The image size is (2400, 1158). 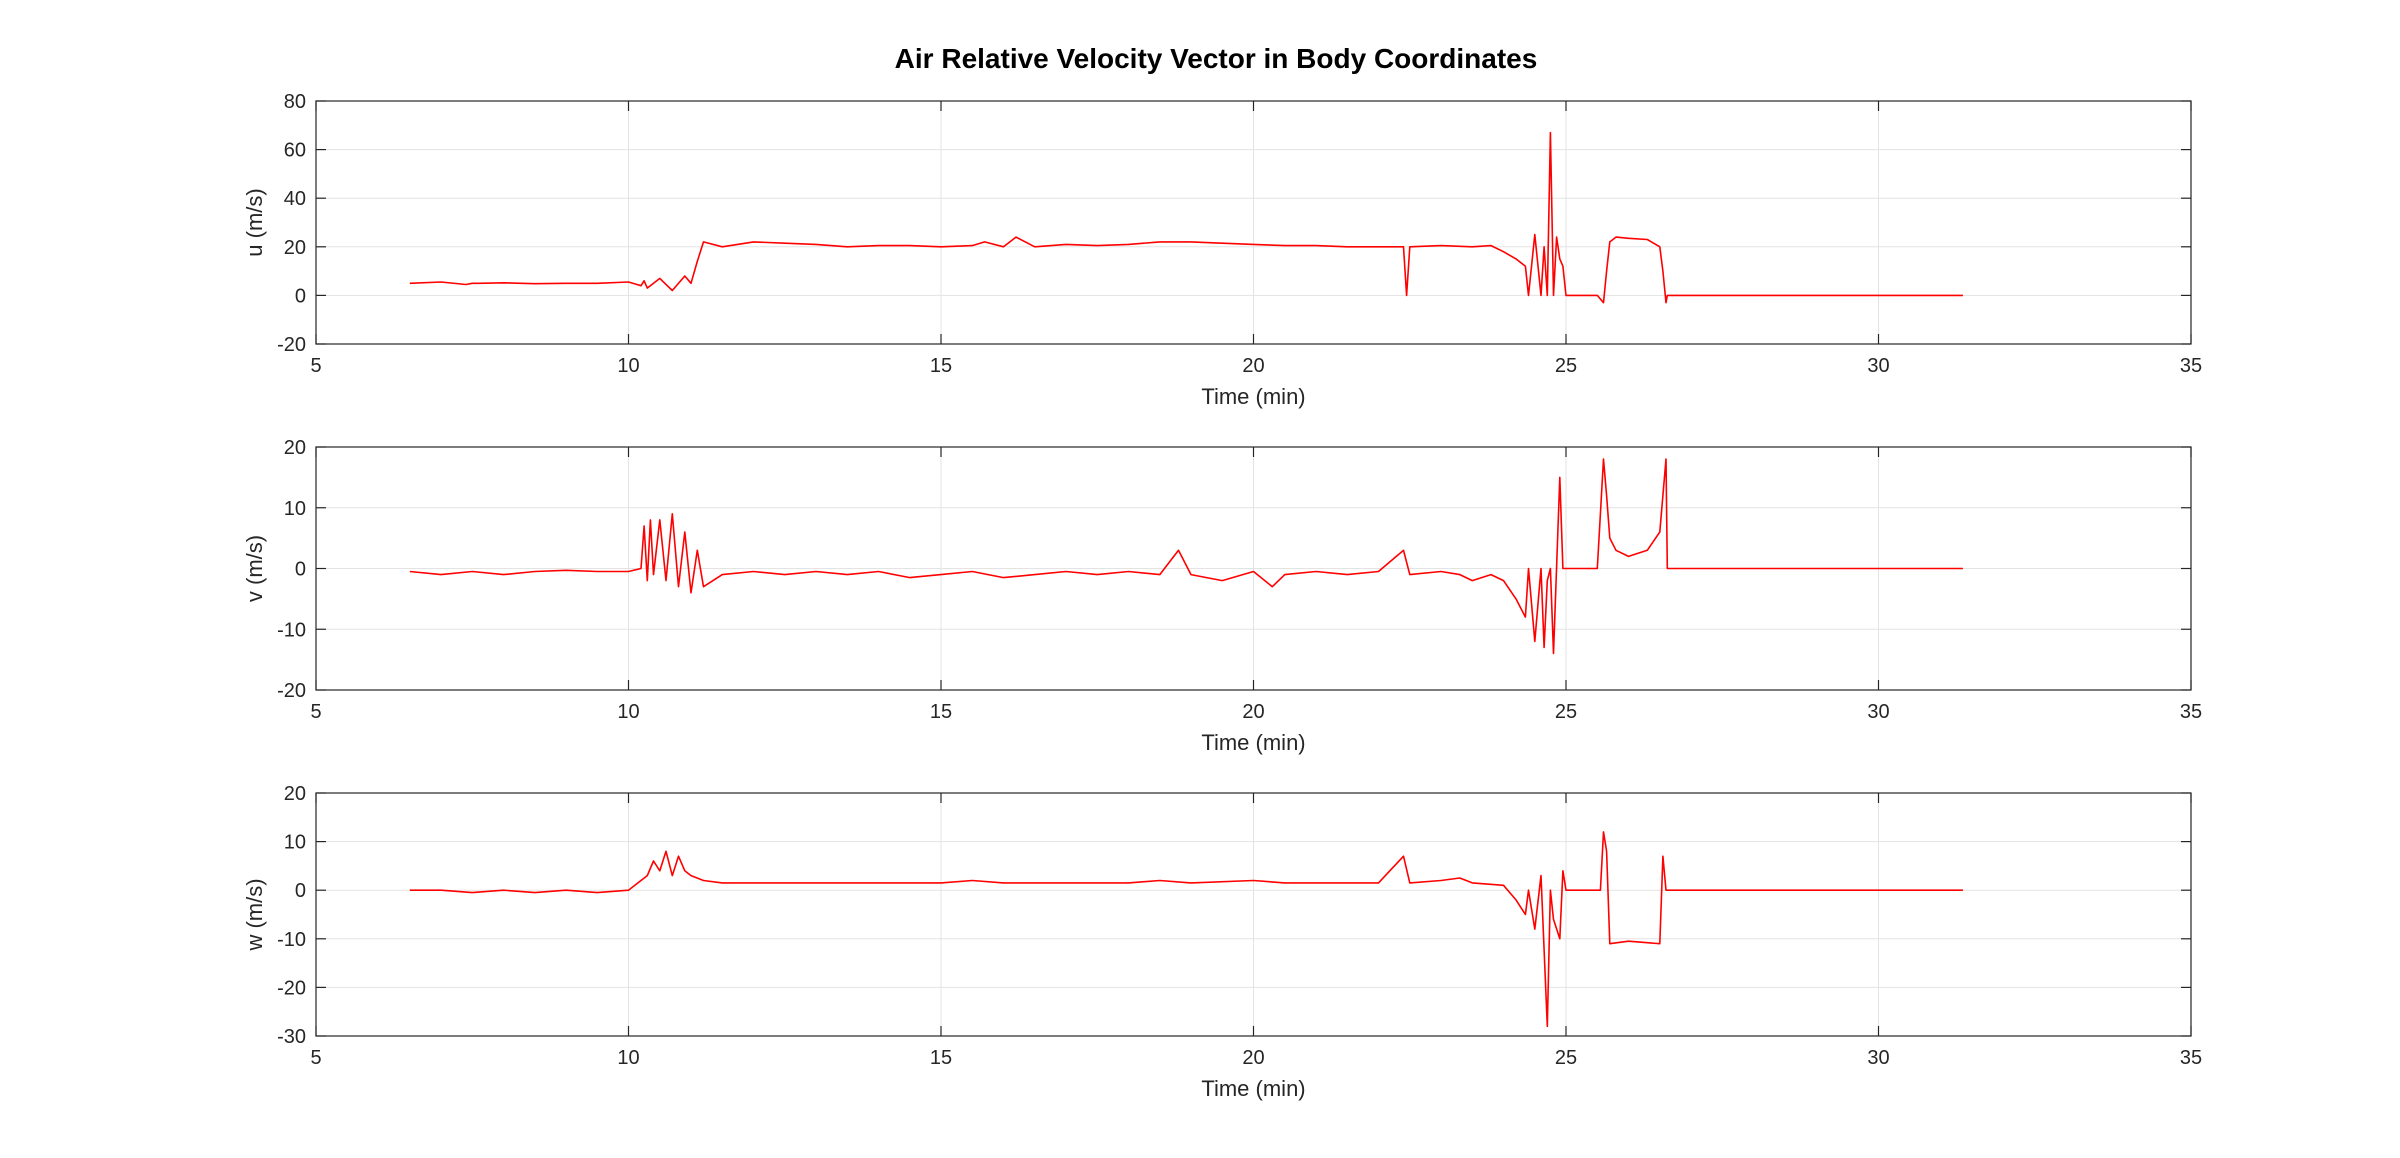 I want to click on y-tick-label: 40, so click(x=295, y=199).